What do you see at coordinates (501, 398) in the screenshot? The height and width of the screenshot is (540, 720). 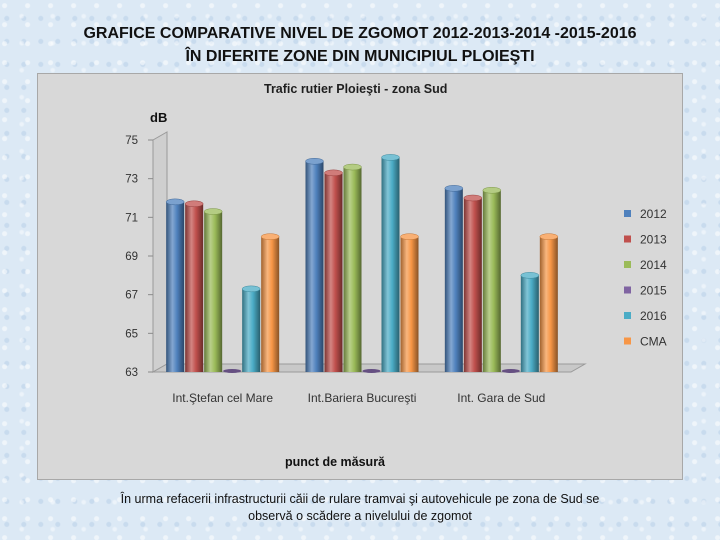 I see `x-tick-label: Int. Gara de Sud` at bounding box center [501, 398].